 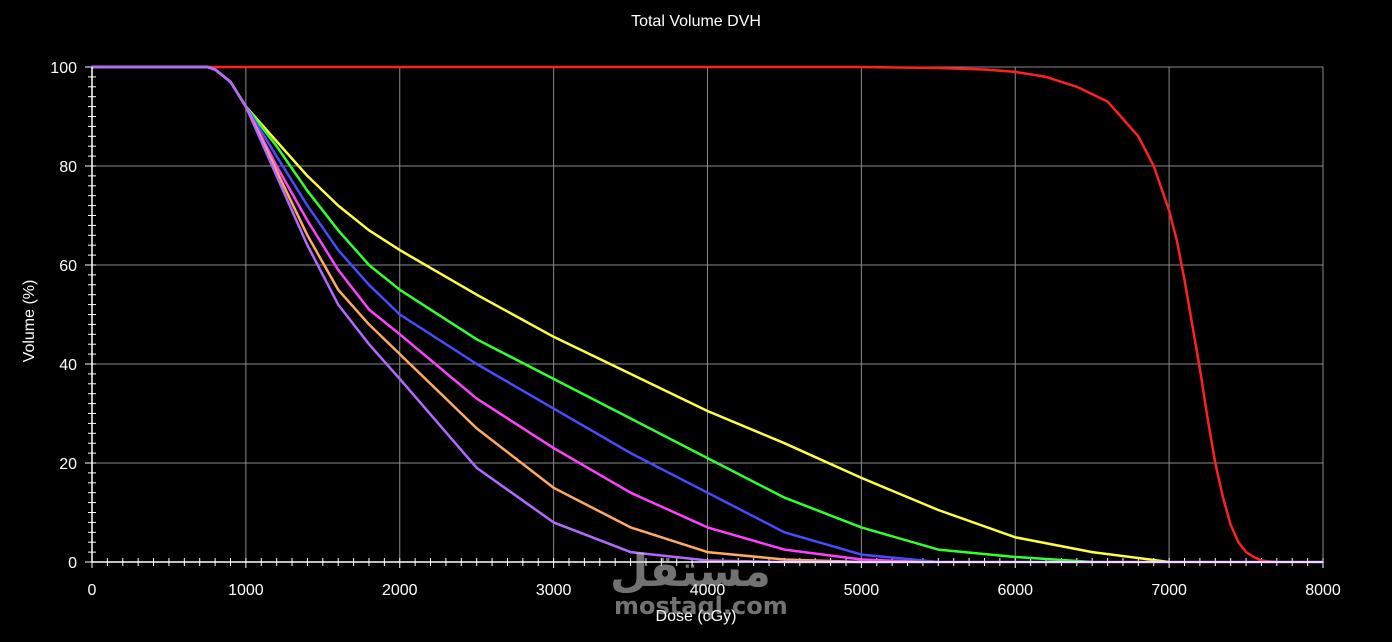 I want to click on x-tick-label: 0, so click(x=92, y=590).